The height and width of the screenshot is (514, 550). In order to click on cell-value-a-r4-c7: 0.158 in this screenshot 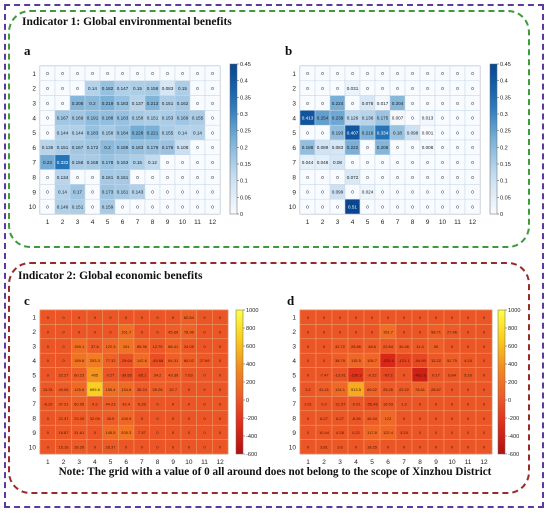, I will do `click(138, 118)`.